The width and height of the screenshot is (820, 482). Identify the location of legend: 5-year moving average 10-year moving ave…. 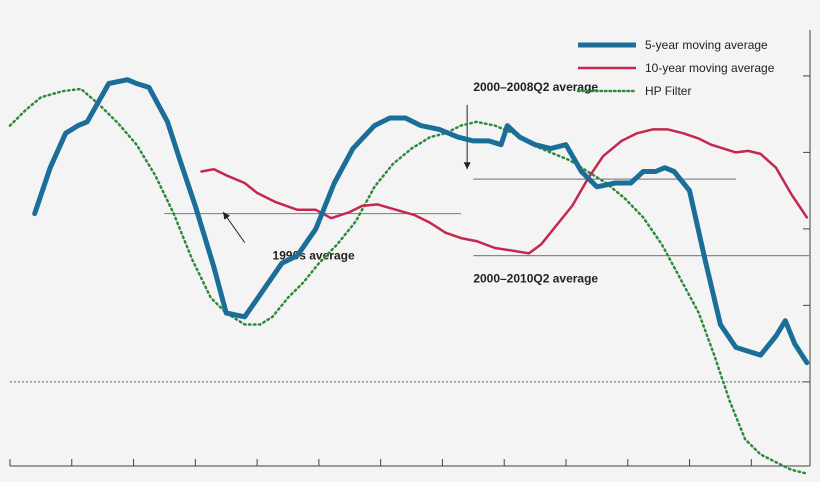
(675, 68).